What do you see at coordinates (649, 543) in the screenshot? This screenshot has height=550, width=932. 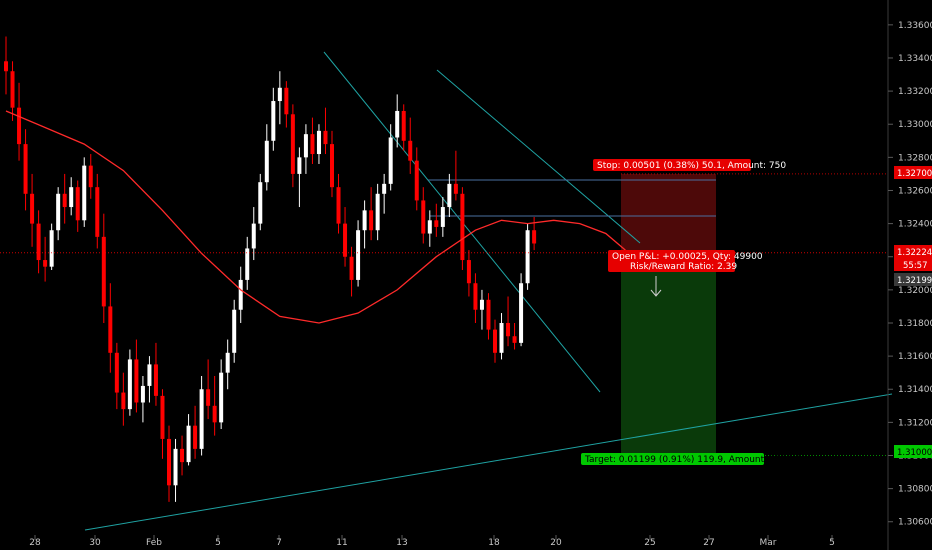 I see `time-tick-label: 25` at bounding box center [649, 543].